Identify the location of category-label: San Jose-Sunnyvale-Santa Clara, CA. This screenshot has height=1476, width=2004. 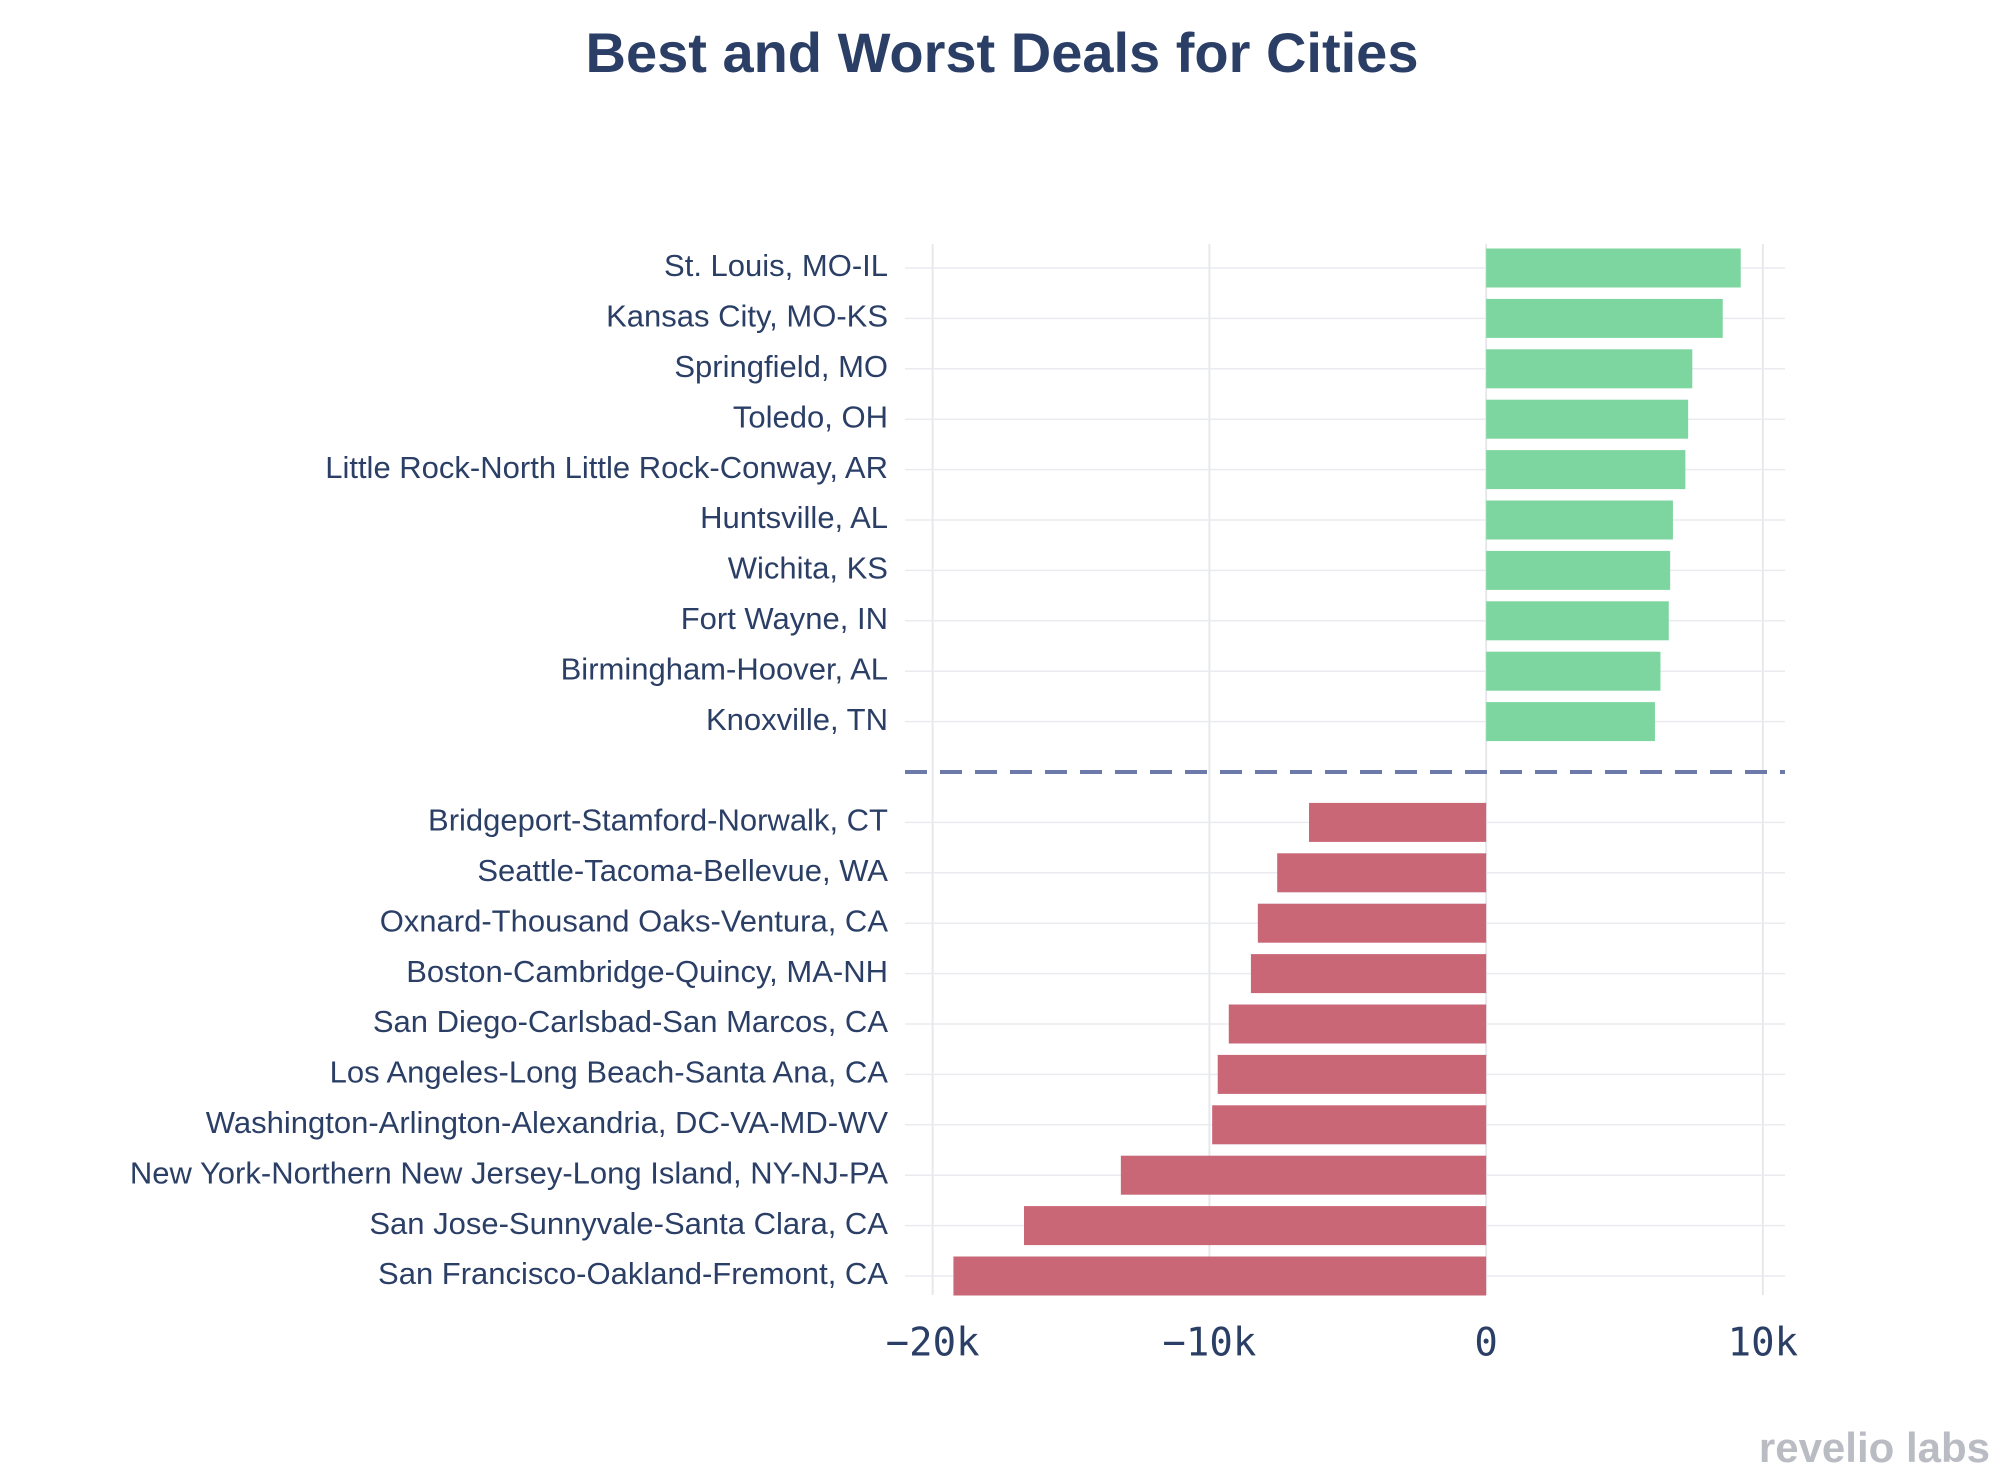
(628, 1223).